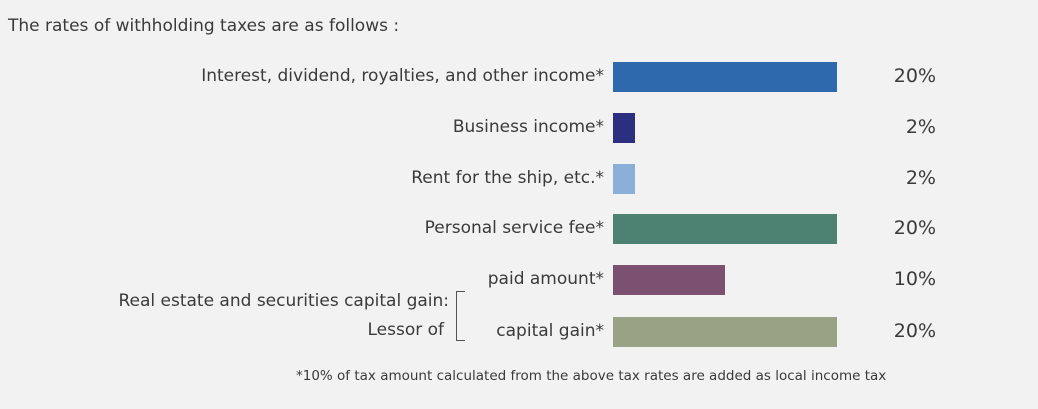 This screenshot has width=1038, height=409. Describe the element at coordinates (528, 127) in the screenshot. I see `category-label-2: Business income*` at that location.